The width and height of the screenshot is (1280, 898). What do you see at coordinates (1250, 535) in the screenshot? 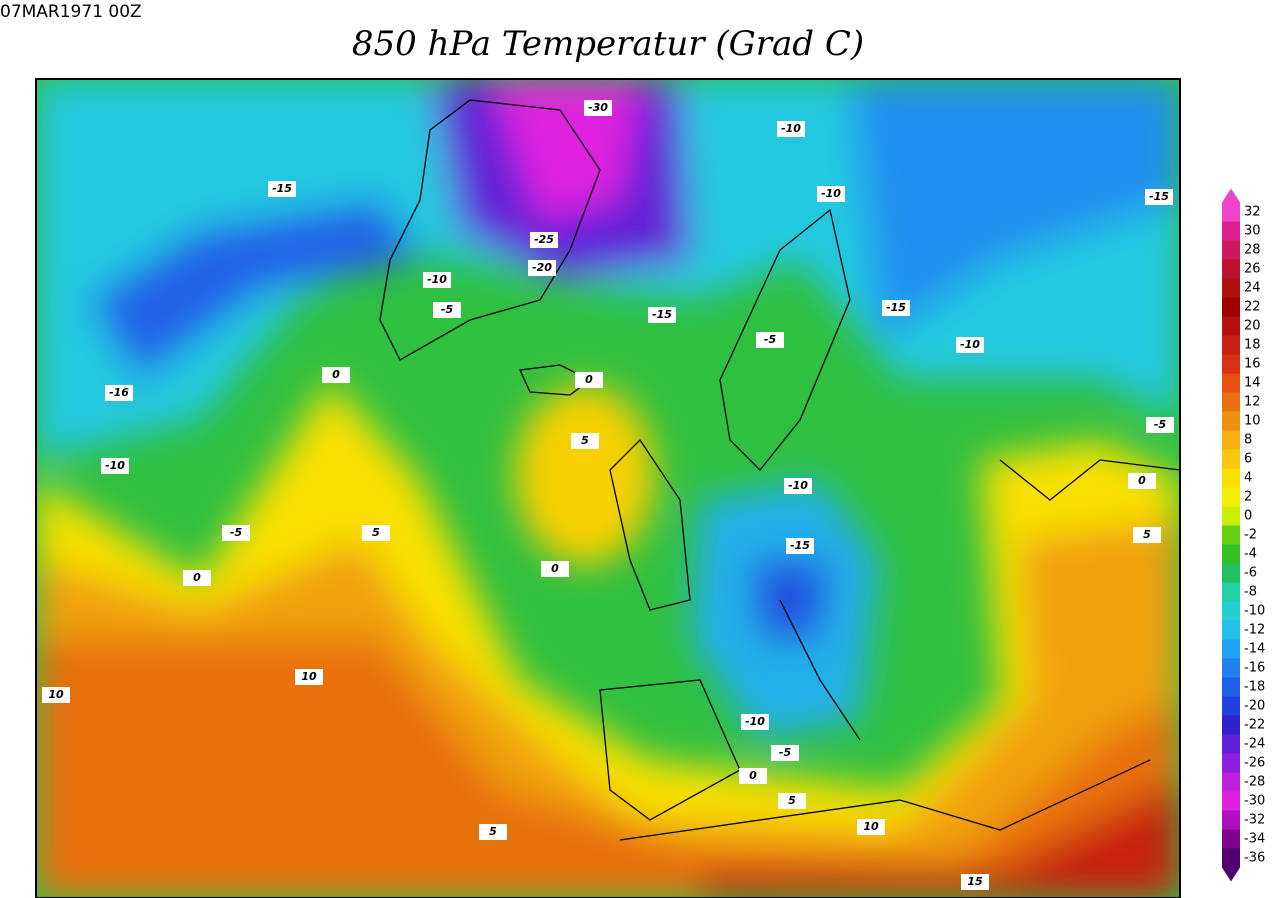
I see `colorbar-label: -2` at bounding box center [1250, 535].